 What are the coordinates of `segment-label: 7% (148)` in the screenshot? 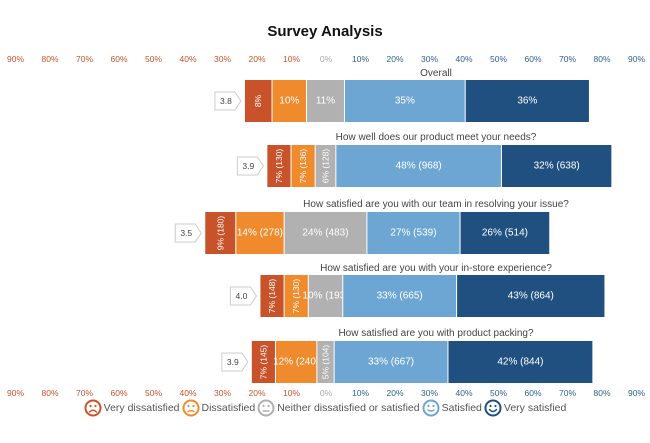 It's located at (272, 296).